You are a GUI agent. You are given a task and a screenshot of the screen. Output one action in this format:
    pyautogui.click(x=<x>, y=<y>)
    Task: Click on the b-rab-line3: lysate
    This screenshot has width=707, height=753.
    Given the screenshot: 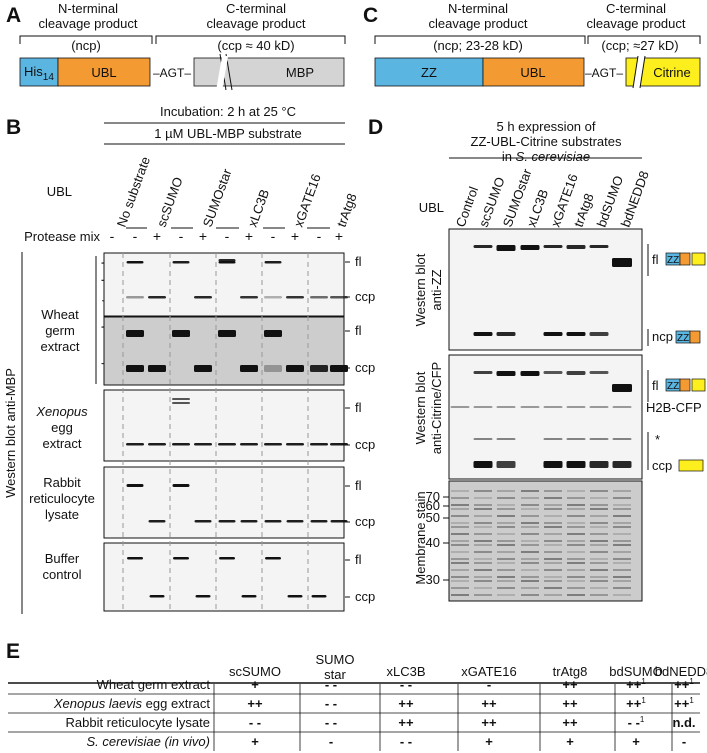 What is the action you would take?
    pyautogui.click(x=62, y=514)
    